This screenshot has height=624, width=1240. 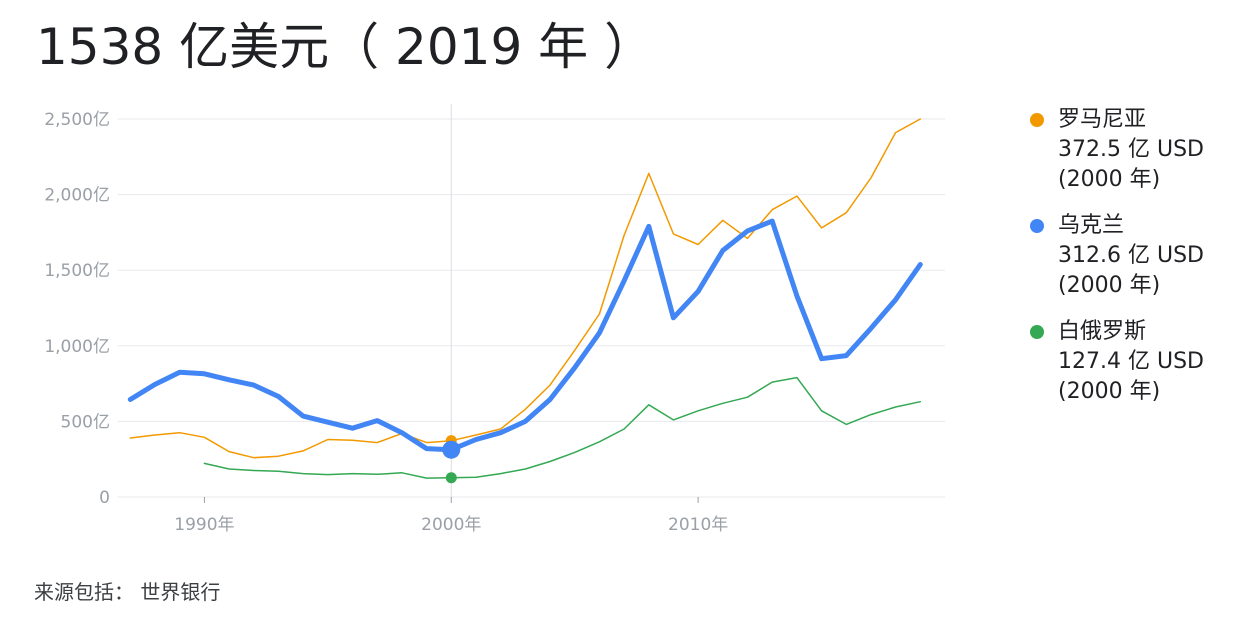 I want to click on legend-value: 312.6 亿 USD, so click(x=1131, y=255).